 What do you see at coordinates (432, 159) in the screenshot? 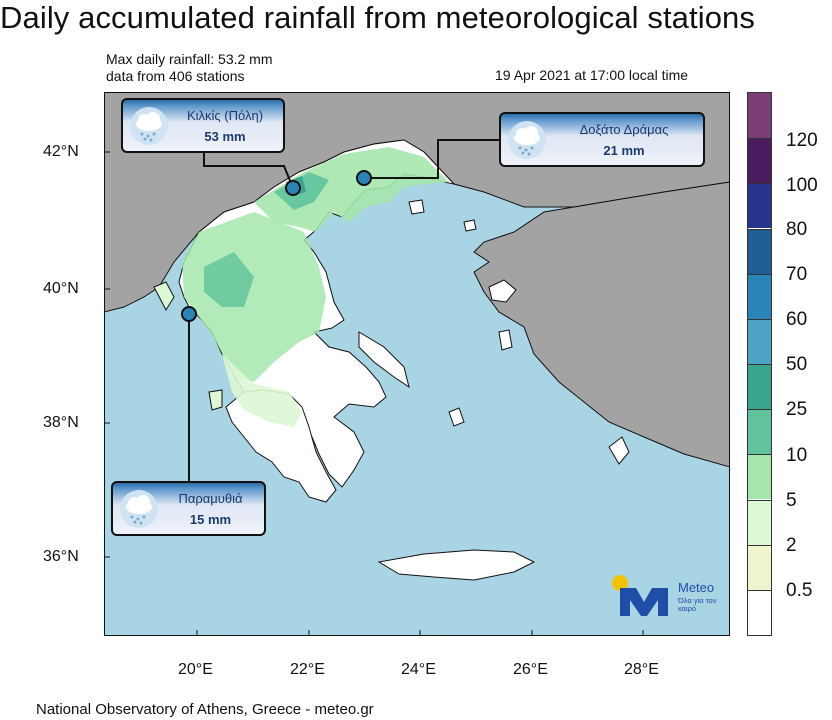
I see `connector-drama` at bounding box center [432, 159].